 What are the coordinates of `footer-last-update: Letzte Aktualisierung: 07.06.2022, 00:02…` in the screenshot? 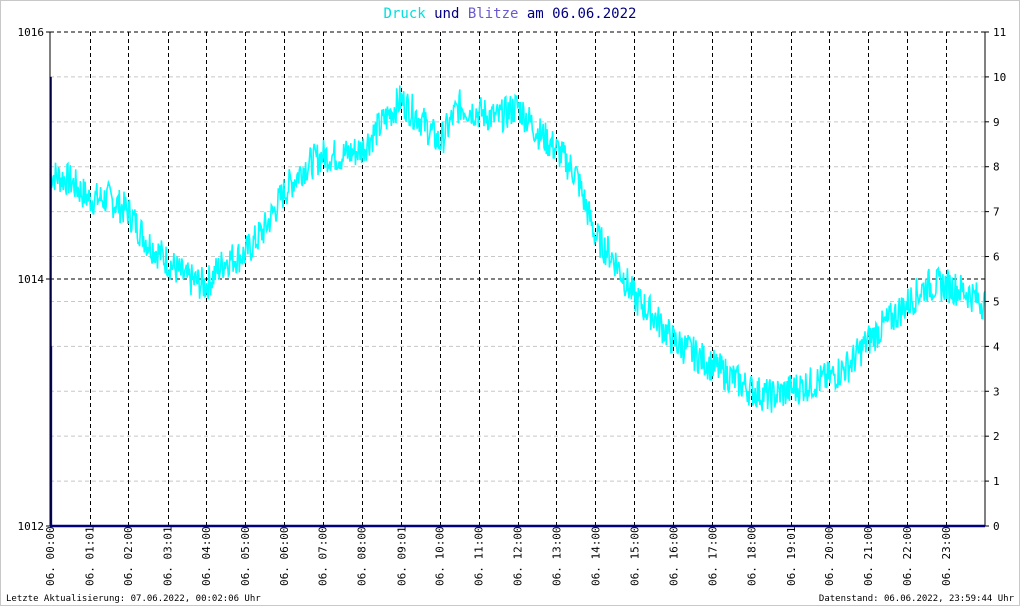 It's located at (133, 599).